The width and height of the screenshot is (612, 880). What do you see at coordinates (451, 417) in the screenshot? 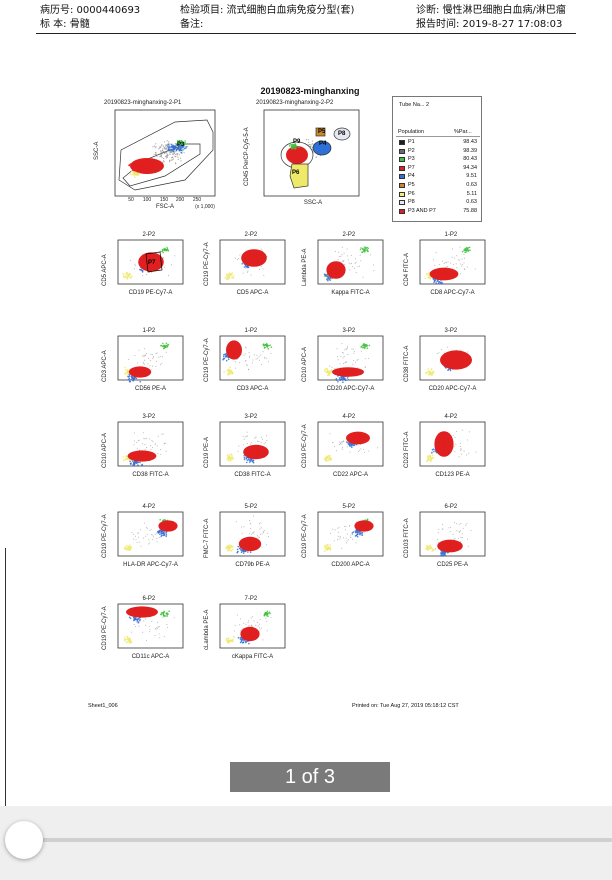
I see `dot-plot-title: 4-P2` at bounding box center [451, 417].